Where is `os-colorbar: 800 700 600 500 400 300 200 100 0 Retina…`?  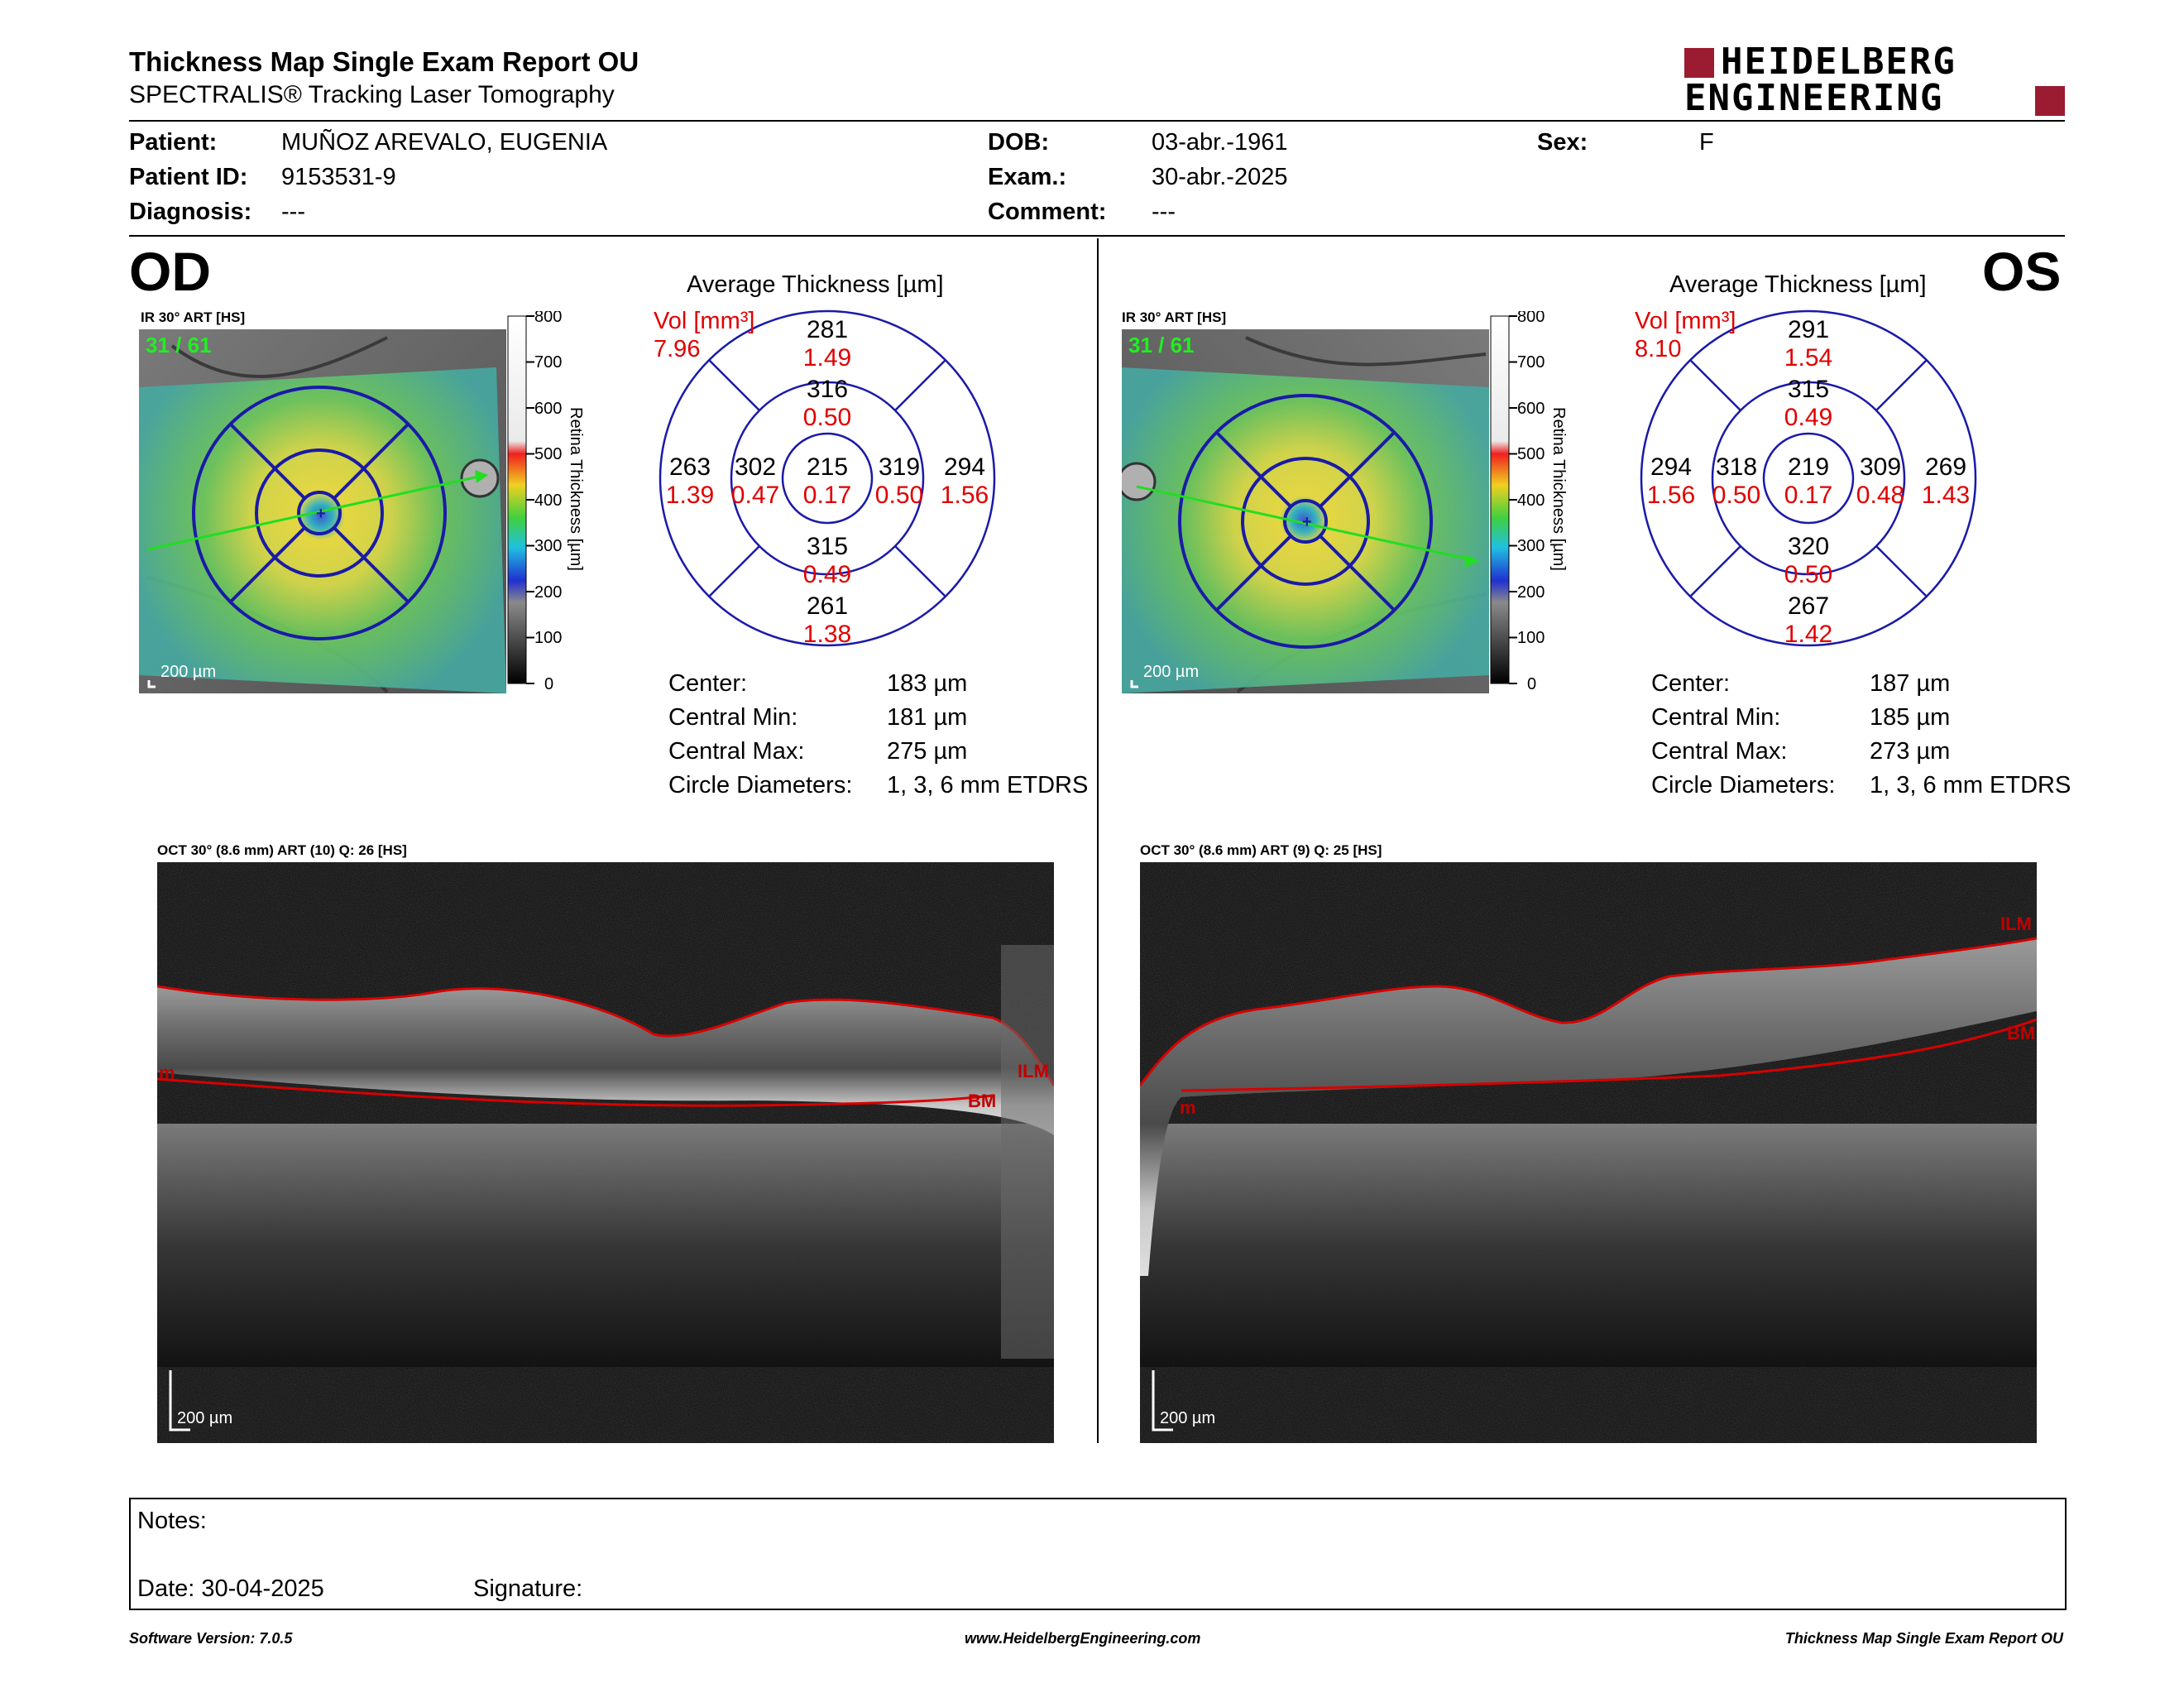
os-colorbar: 800 700 600 500 400 300 200 100 0 Retina… is located at coordinates (1529, 501).